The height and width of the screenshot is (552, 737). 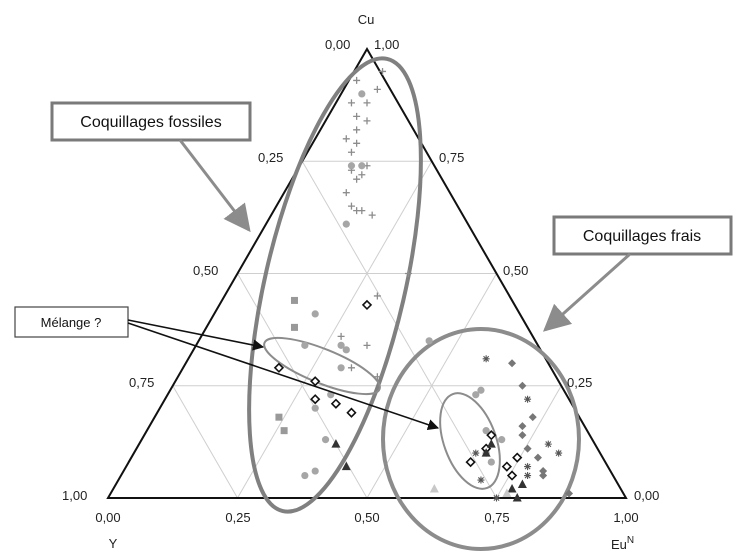 What do you see at coordinates (625, 517) in the screenshot?
I see `bottom-tick-100: 1,00` at bounding box center [625, 517].